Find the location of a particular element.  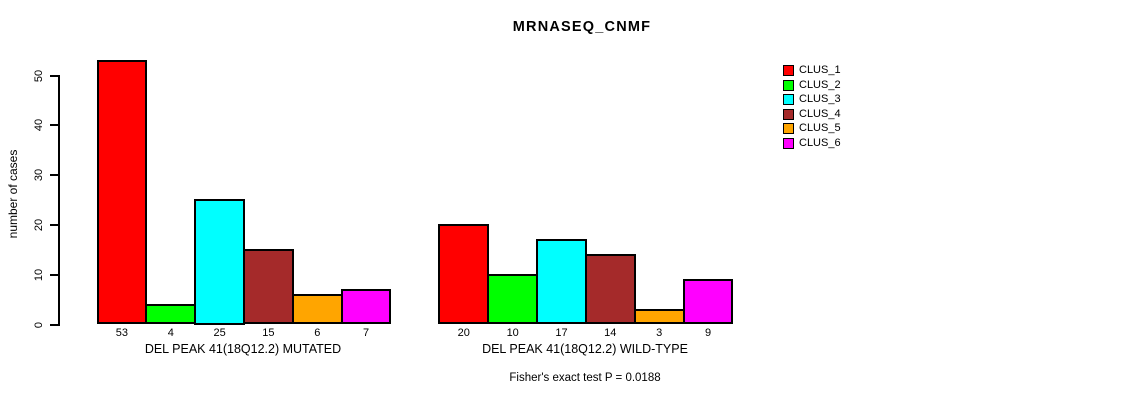

bar-clus_5-group1 is located at coordinates (317, 309).